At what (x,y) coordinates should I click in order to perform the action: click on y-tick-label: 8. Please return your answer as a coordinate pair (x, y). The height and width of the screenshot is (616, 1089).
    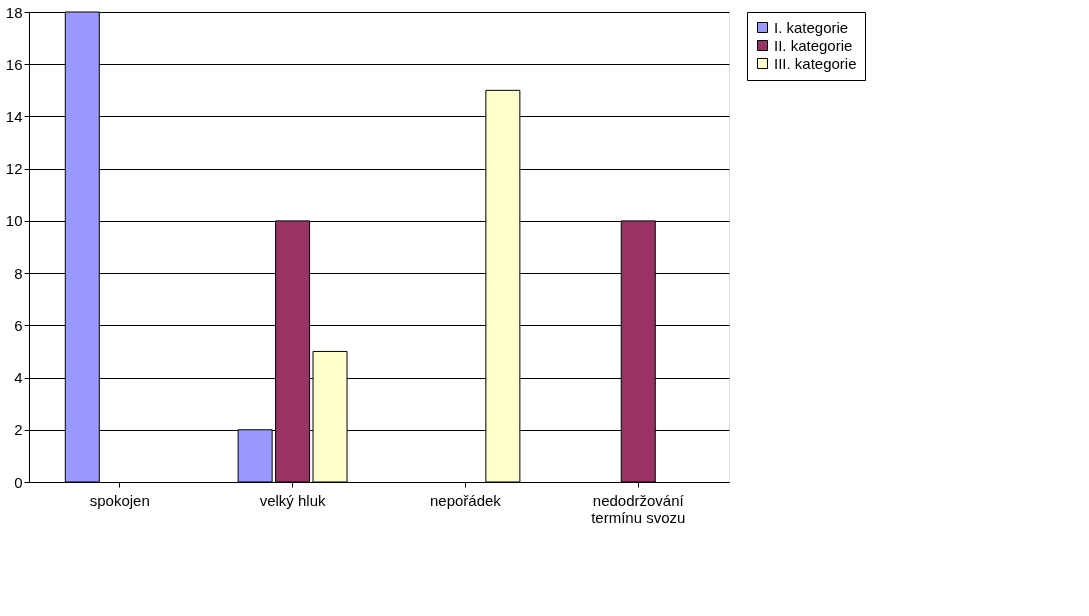
    Looking at the image, I should click on (18, 273).